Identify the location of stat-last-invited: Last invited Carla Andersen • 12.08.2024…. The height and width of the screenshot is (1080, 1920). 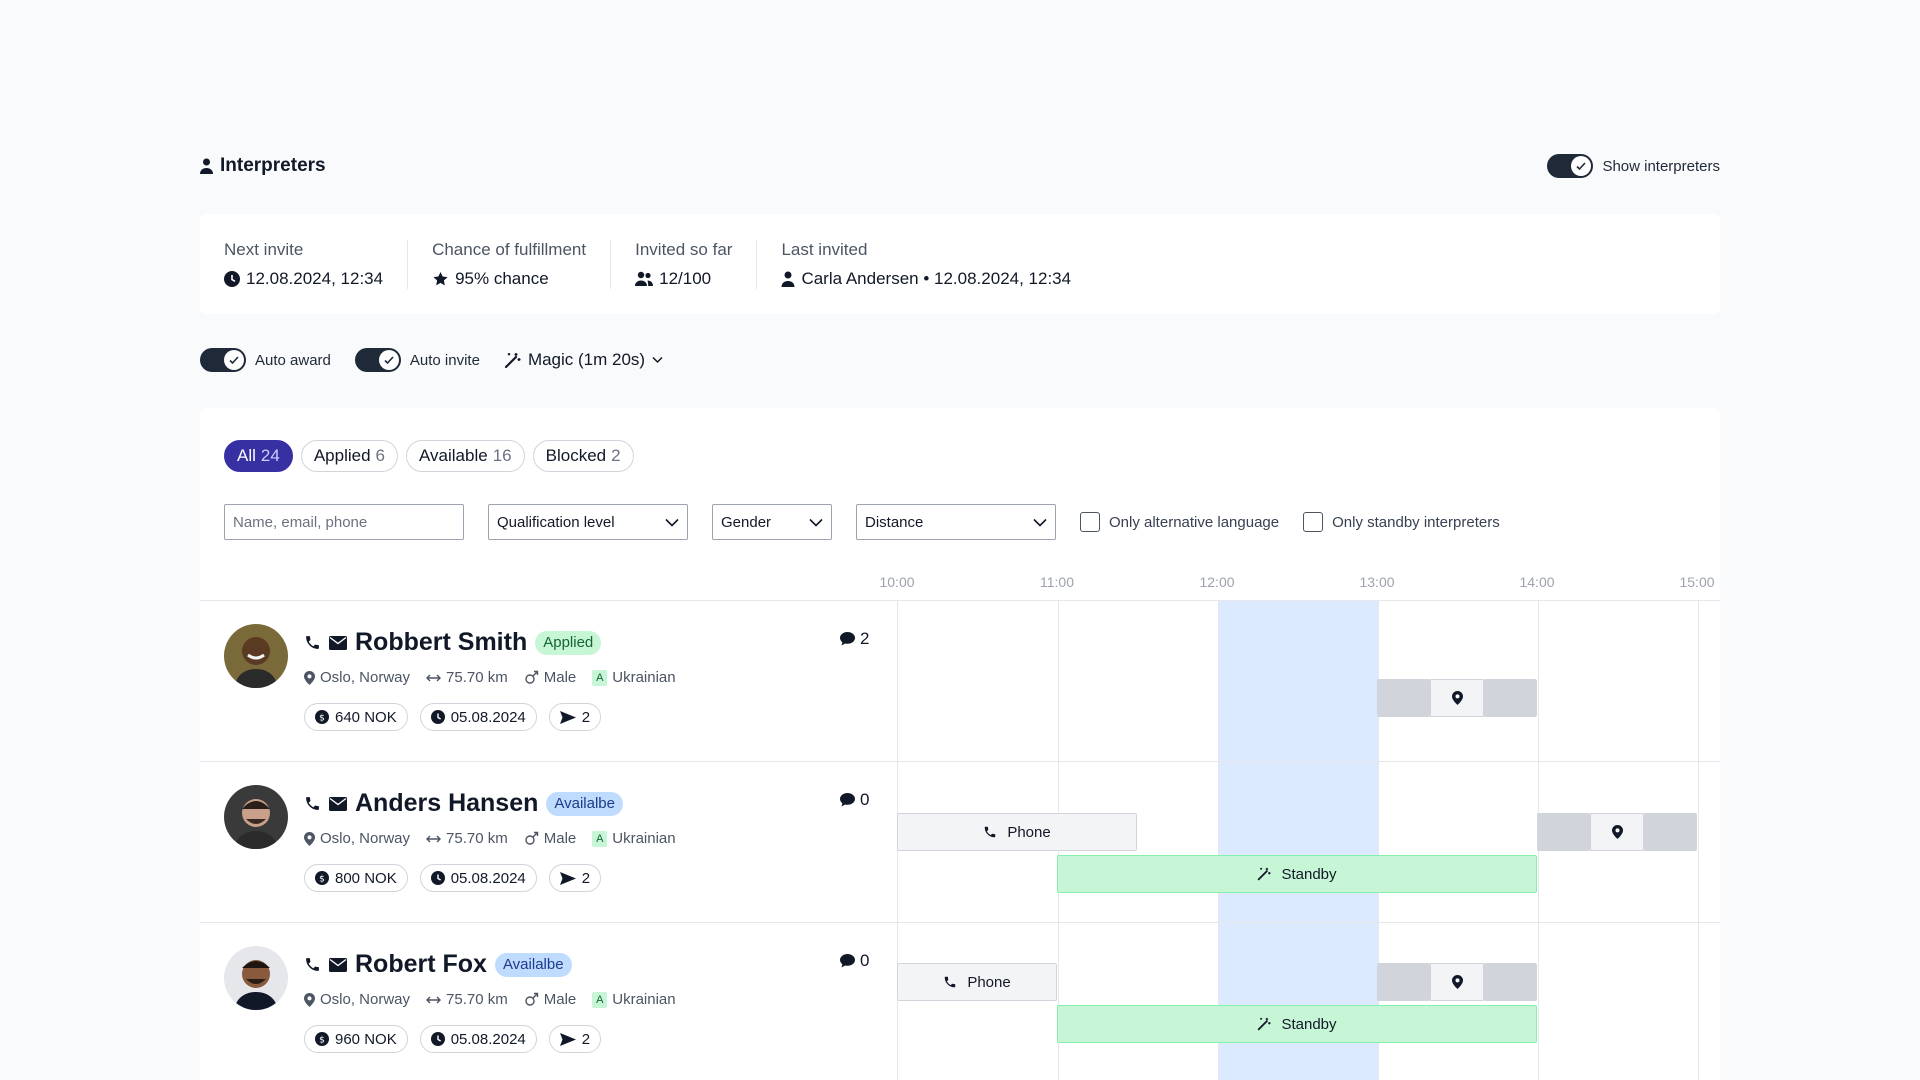
(926, 263).